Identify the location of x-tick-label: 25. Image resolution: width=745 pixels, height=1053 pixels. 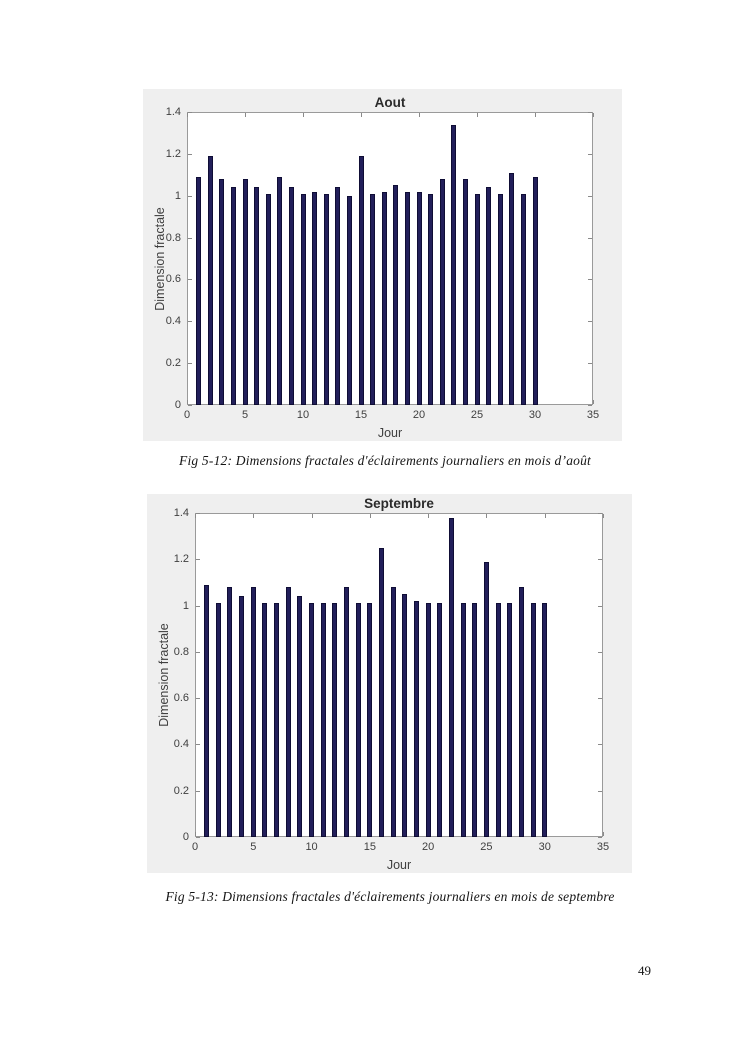
(477, 415).